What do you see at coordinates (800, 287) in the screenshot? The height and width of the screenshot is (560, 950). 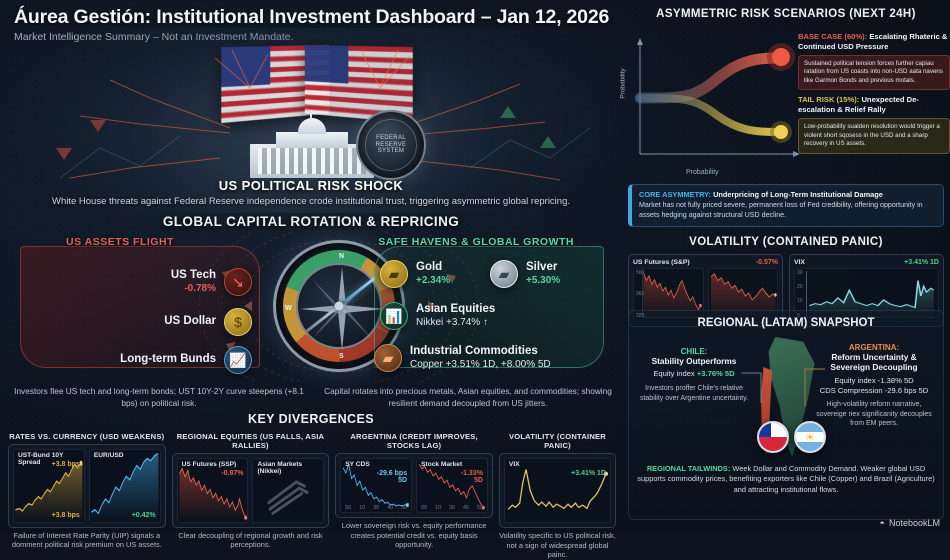 I see `y-tick: 20` at bounding box center [800, 287].